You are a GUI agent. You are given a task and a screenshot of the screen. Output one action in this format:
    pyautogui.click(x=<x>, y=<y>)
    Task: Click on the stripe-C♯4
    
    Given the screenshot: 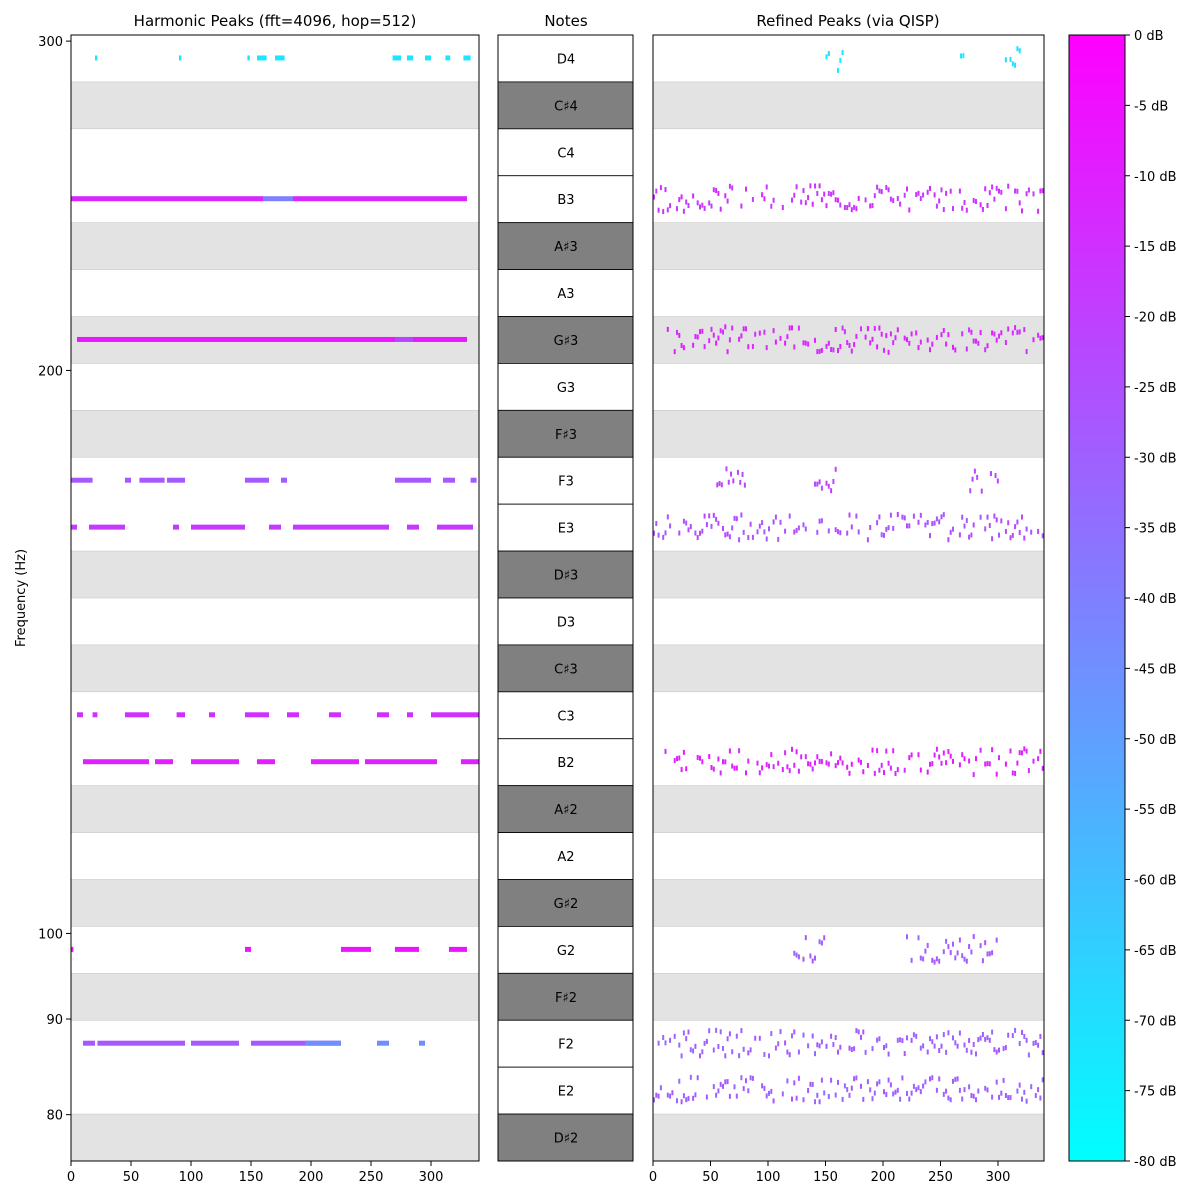 What is the action you would take?
    pyautogui.click(x=848, y=105)
    